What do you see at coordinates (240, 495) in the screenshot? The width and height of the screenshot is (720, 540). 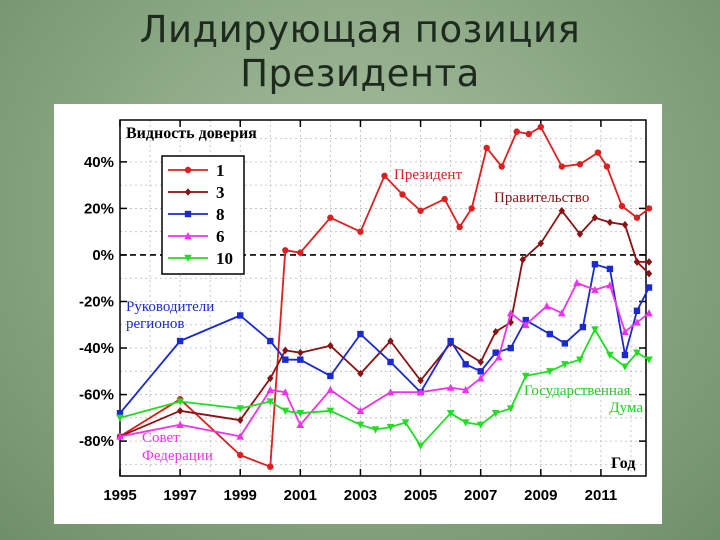 I see `x-tick-label: 1999` at bounding box center [240, 495].